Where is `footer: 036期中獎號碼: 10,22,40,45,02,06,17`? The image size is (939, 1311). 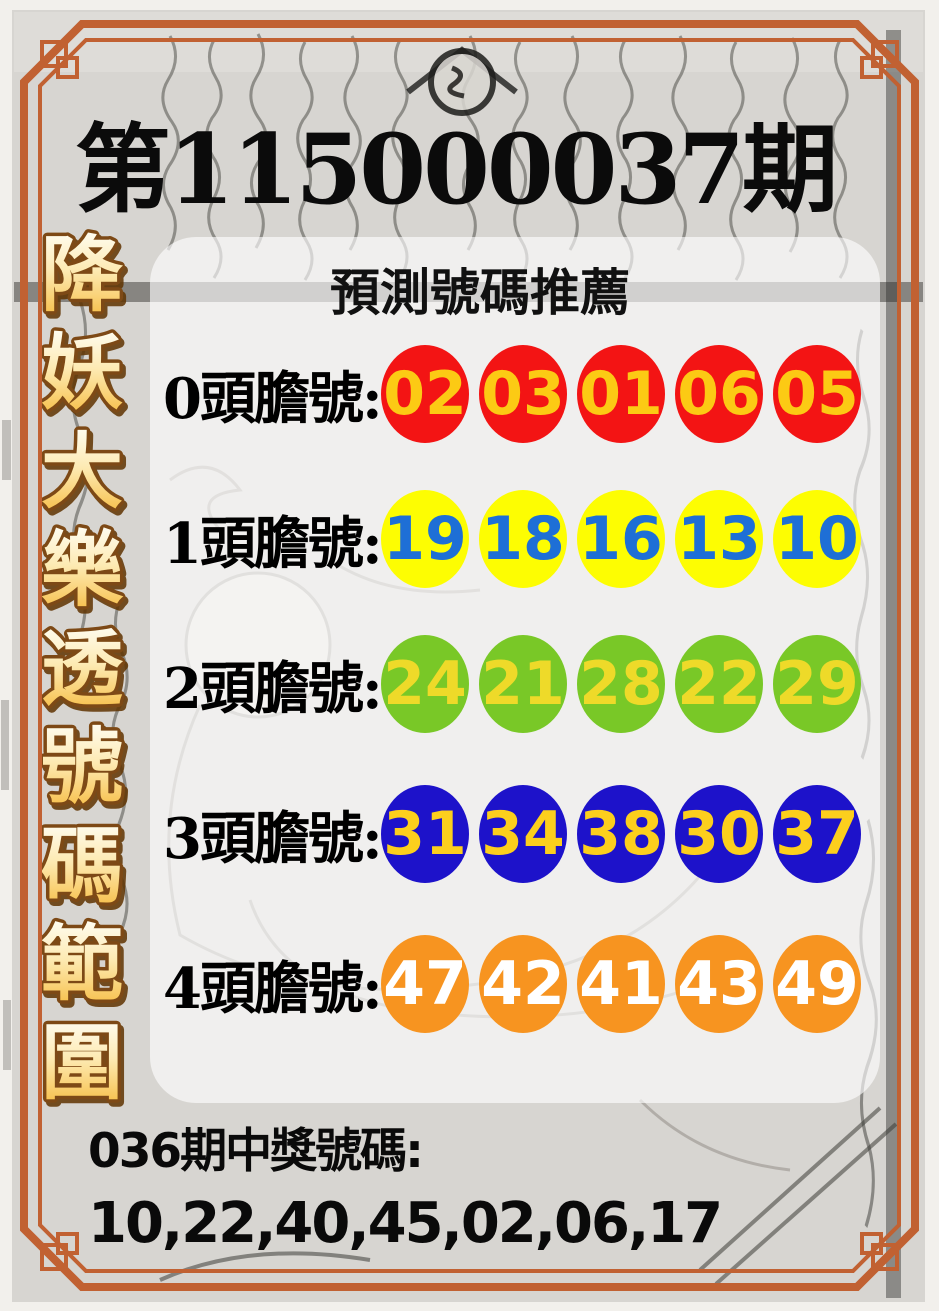 footer: 036期中獎號碼: 10,22,40,45,02,06,17 is located at coordinates (498, 1184).